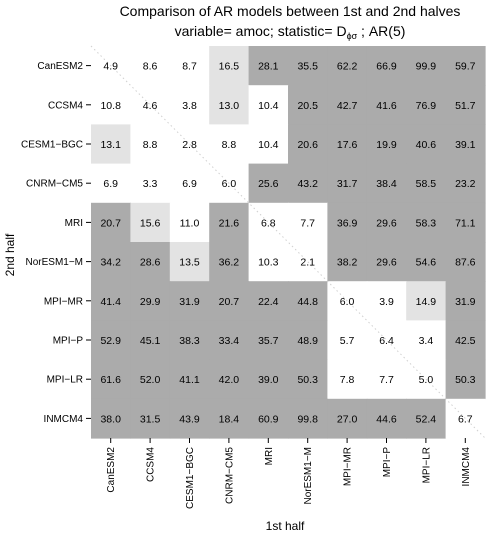 The image size is (500, 537). What do you see at coordinates (150, 380) in the screenshot?
I see `cell-value-label: 52.0` at bounding box center [150, 380].